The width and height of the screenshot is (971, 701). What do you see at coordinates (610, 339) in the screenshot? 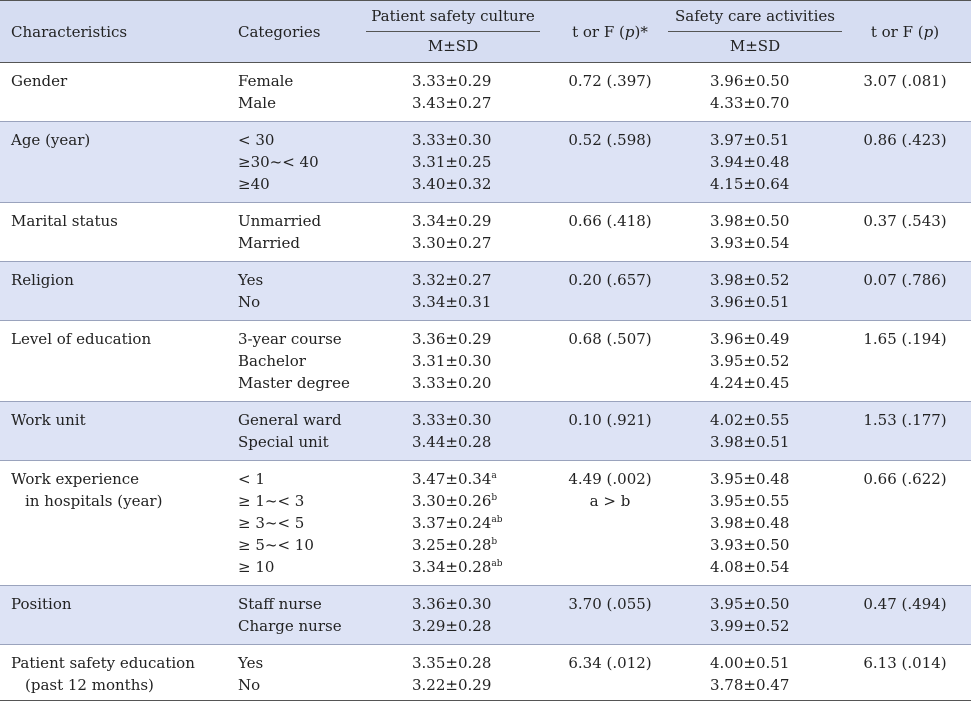
I see `t-or-f-value: 0.68 (.507)` at bounding box center [610, 339].